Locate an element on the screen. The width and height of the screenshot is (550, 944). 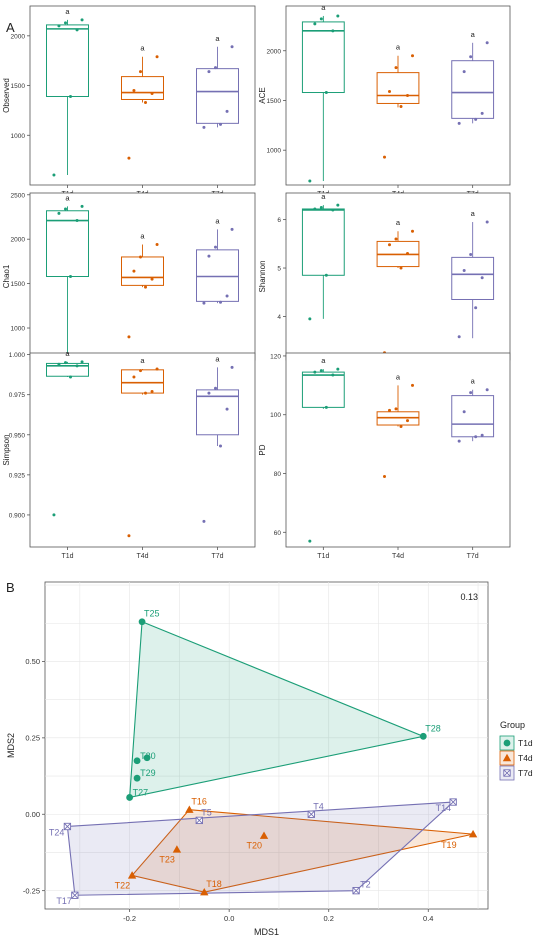
point-label: T20 is located at coordinates (254, 846).